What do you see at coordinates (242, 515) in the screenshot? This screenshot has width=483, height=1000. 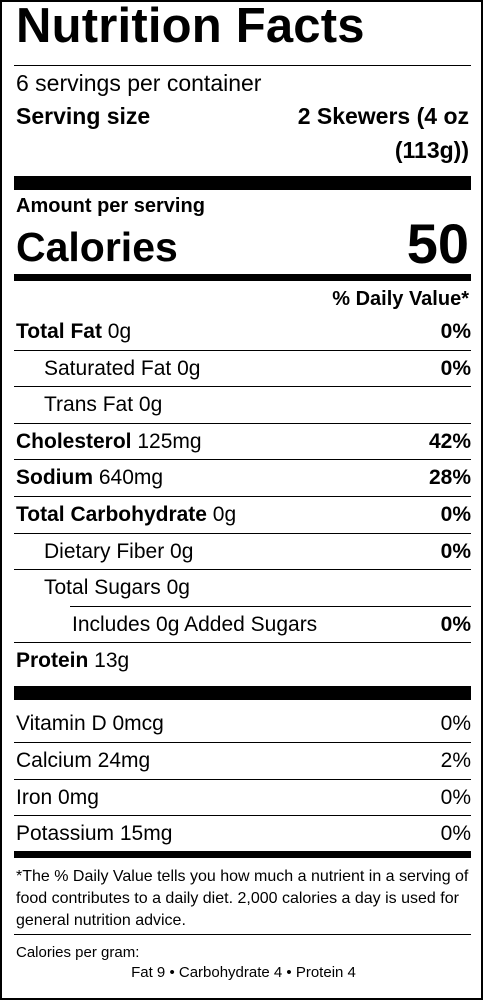 I see `nutrient-row: Total Carbohydrate 0g 0%` at bounding box center [242, 515].